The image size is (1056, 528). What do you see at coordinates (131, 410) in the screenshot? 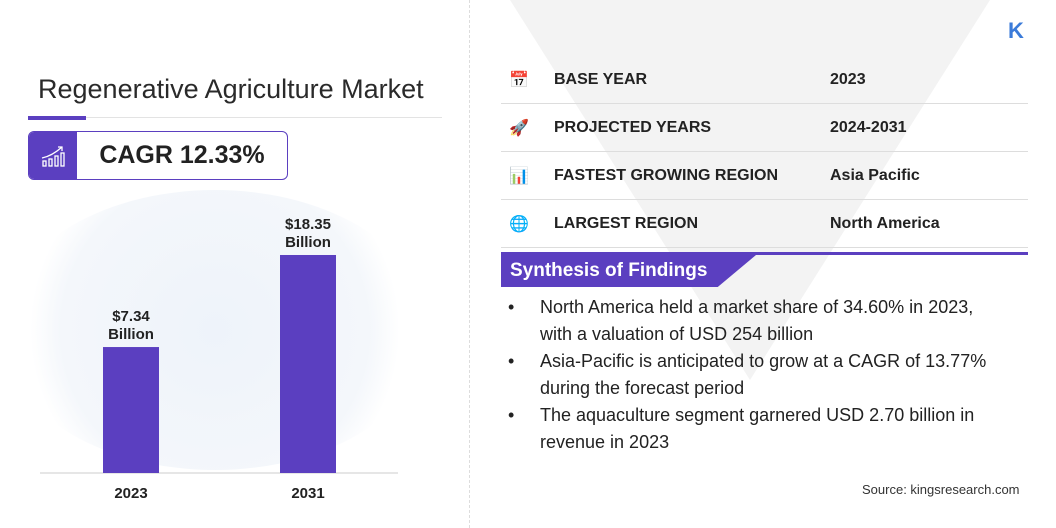
I see `bar-2023` at bounding box center [131, 410].